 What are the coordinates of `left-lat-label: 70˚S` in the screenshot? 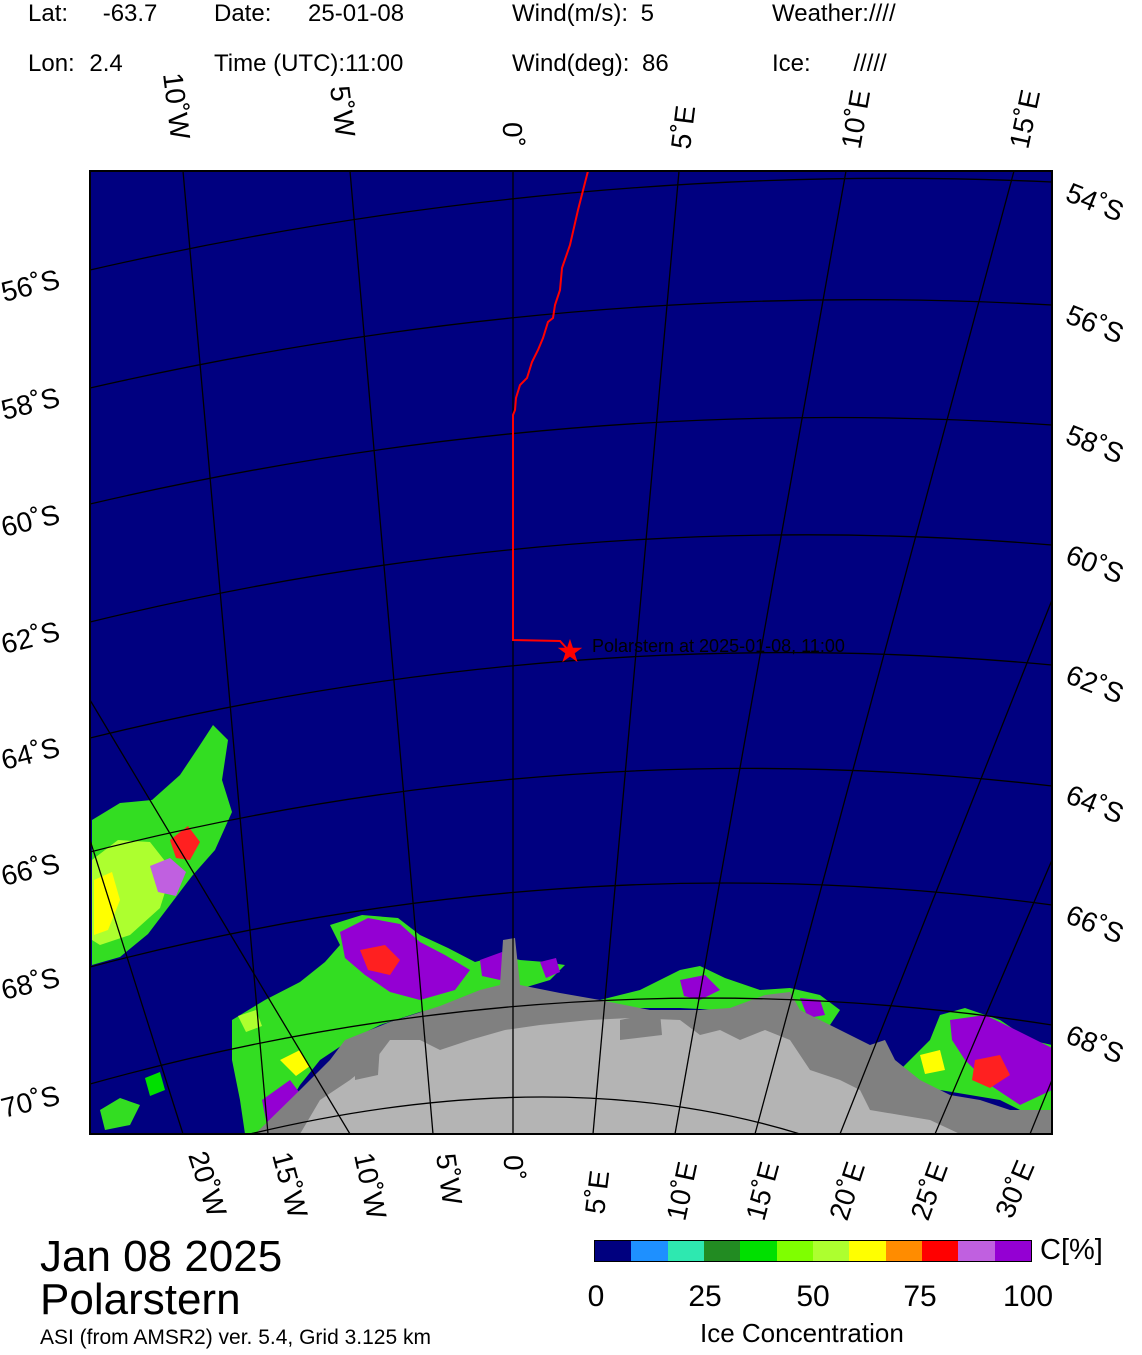 It's located at (31, 1101).